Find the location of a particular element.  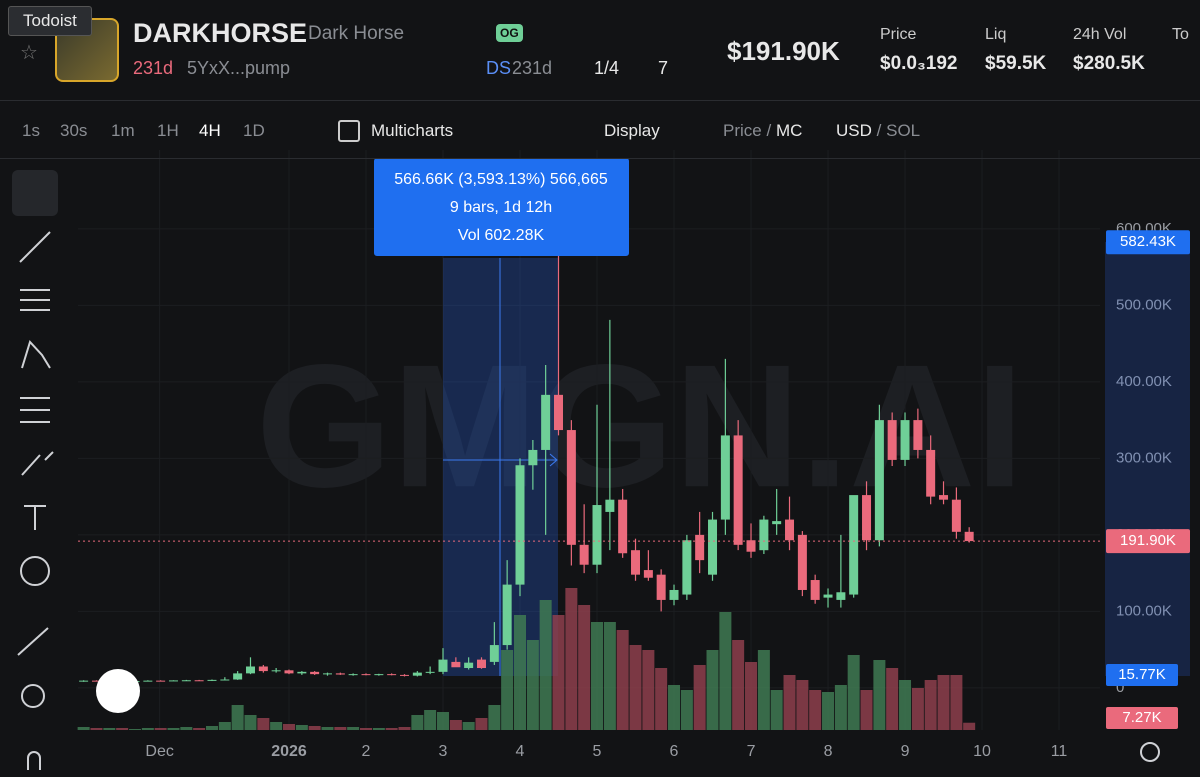

stat-label: Price is located at coordinates (898, 34).